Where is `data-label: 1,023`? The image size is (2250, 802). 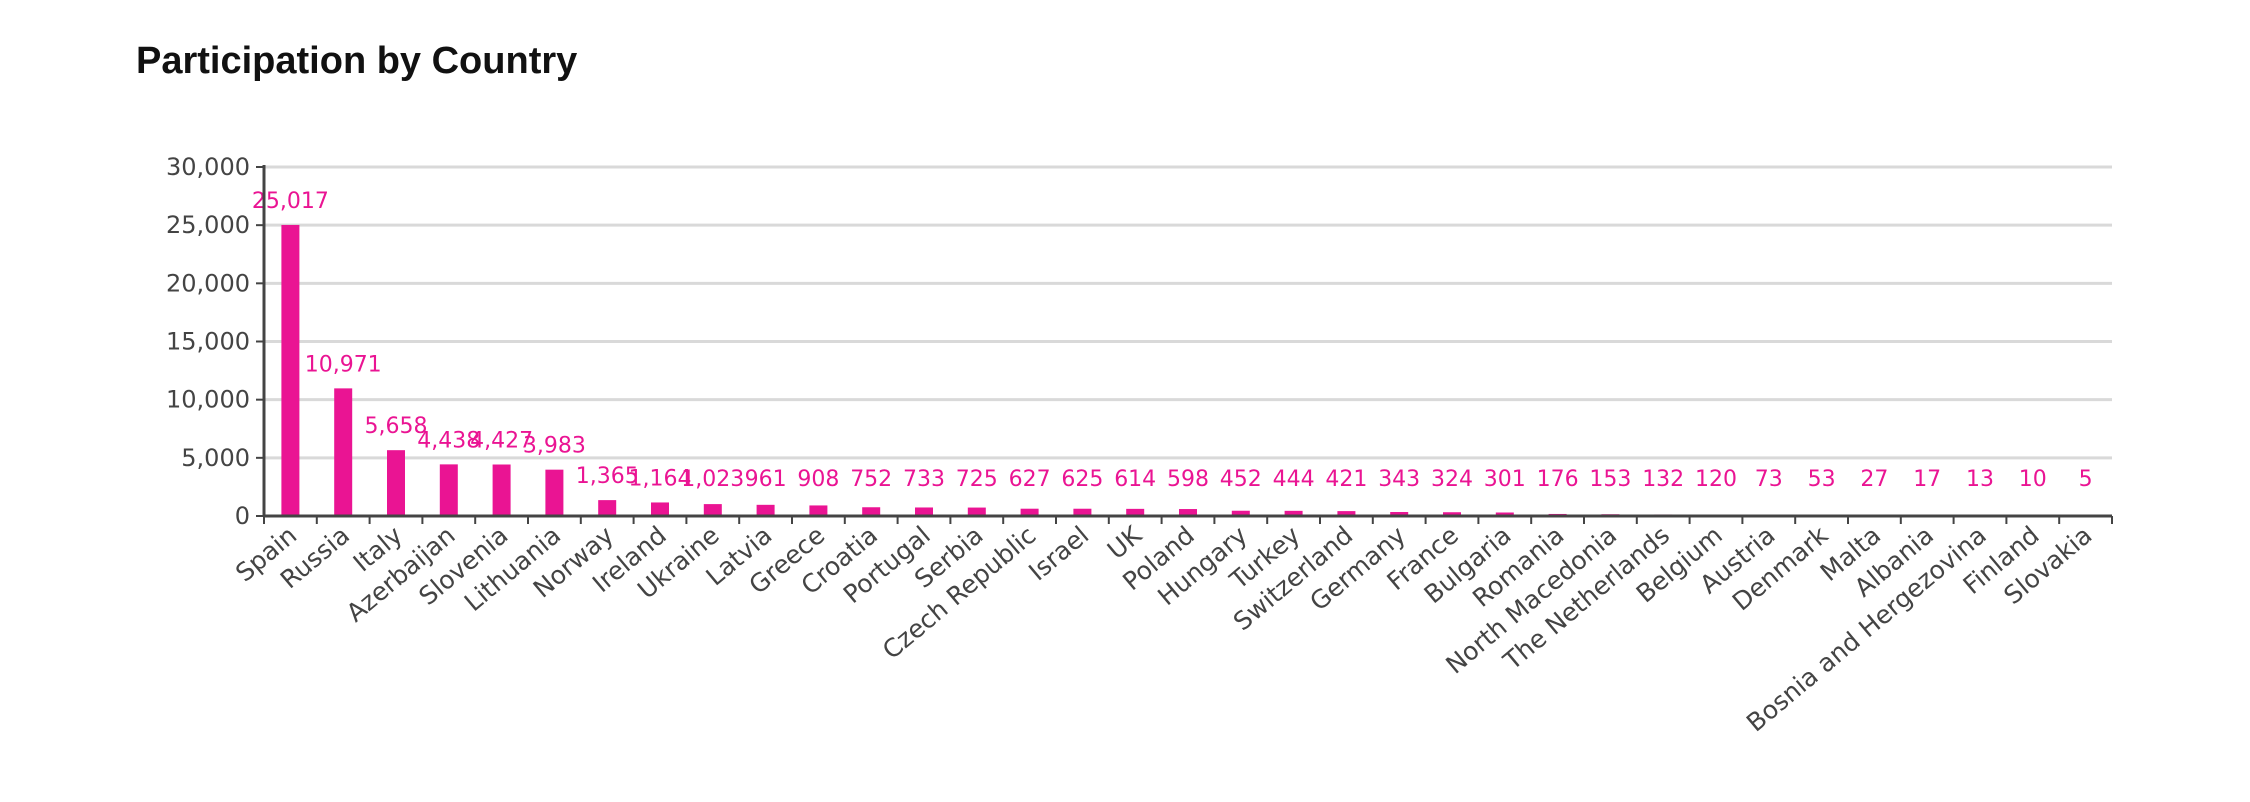
data-label: 1,023 is located at coordinates (712, 479).